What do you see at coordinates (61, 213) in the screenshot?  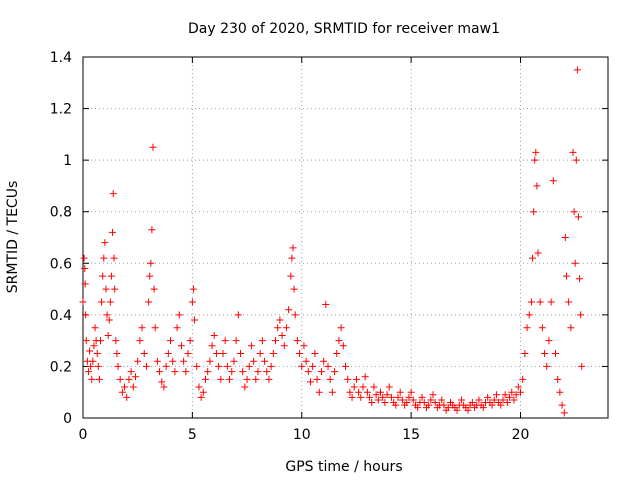 I see `y-tick-label: 0.8` at bounding box center [61, 213].